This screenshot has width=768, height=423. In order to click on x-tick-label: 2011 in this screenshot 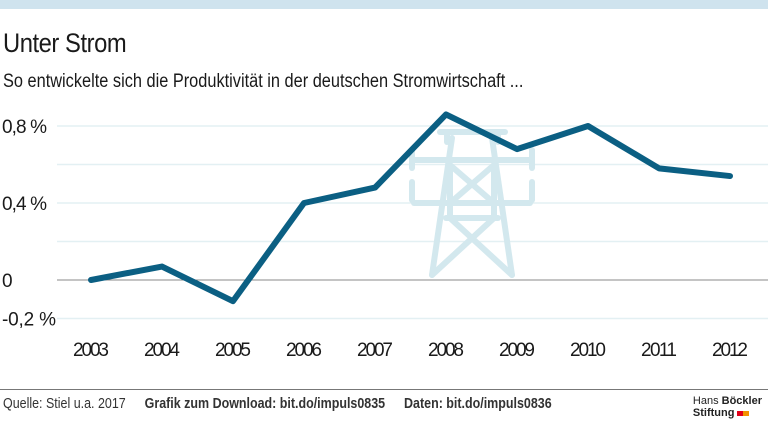, I will do `click(659, 350)`.